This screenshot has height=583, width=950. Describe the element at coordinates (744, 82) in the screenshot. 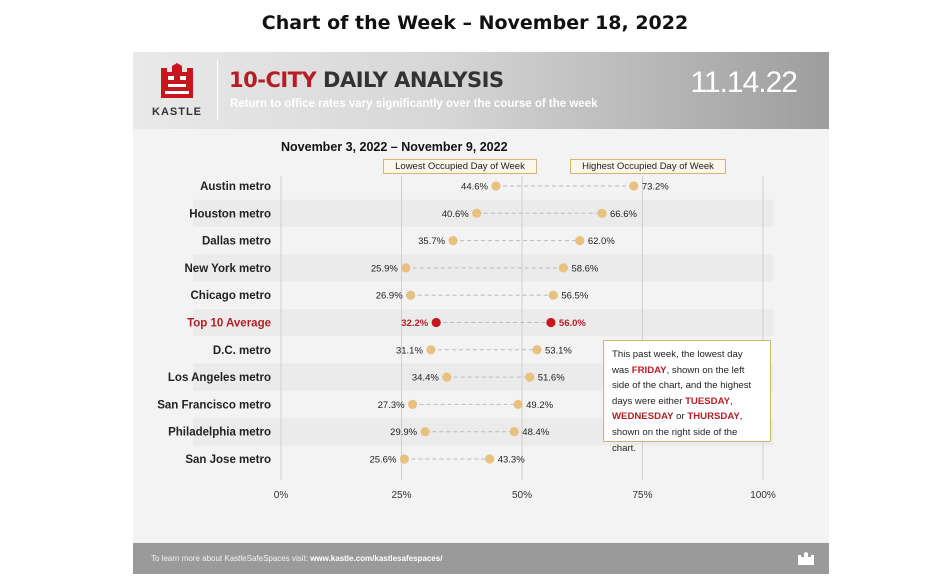

I see `header-date: 11.14.22` at that location.